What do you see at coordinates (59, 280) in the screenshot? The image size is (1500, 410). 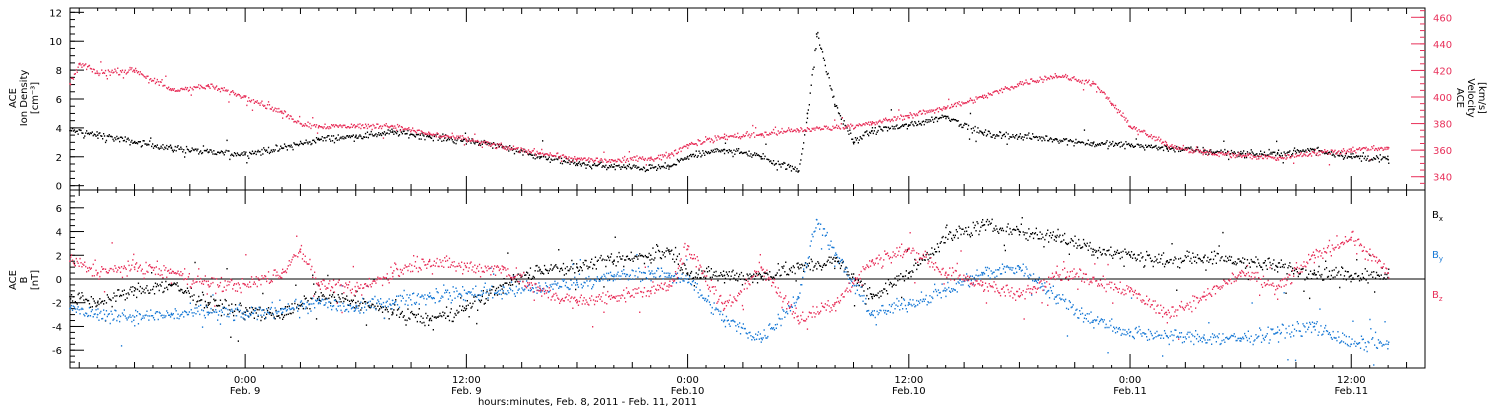 I see `b-axis-tick-label: 0` at bounding box center [59, 280].